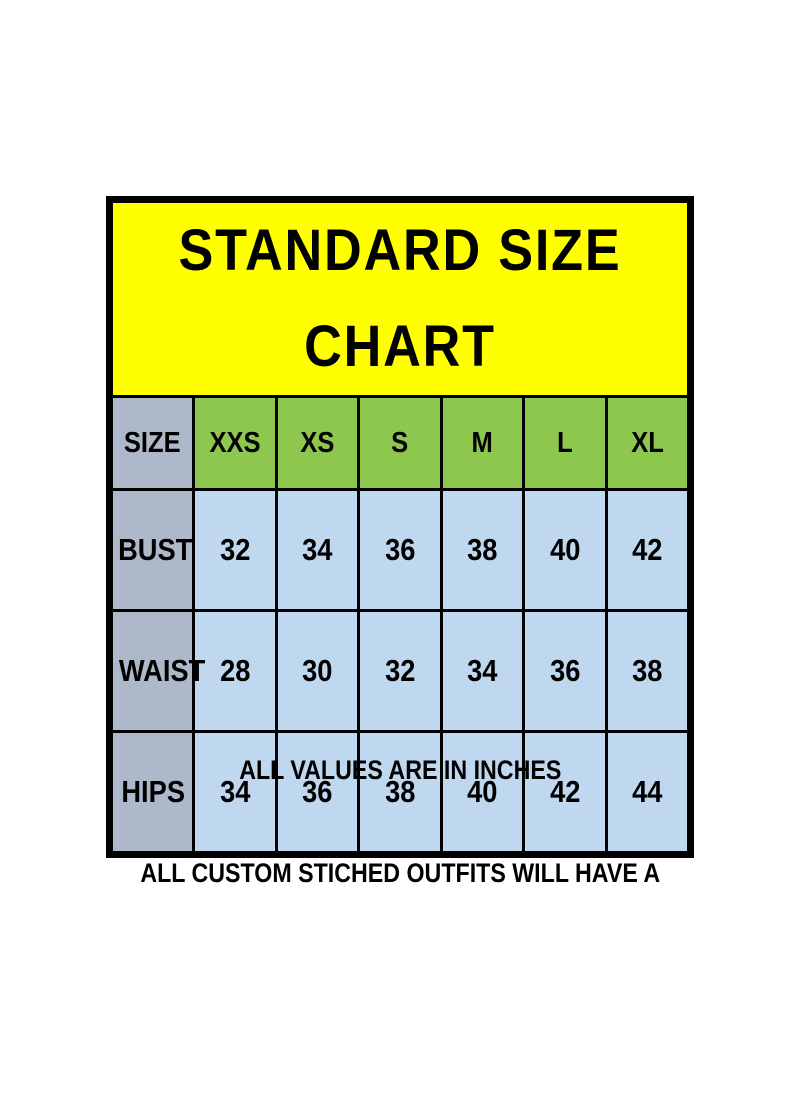 Image resolution: width=800 pixels, height=1100 pixels. I want to click on header-size-xs: XS, so click(317, 443).